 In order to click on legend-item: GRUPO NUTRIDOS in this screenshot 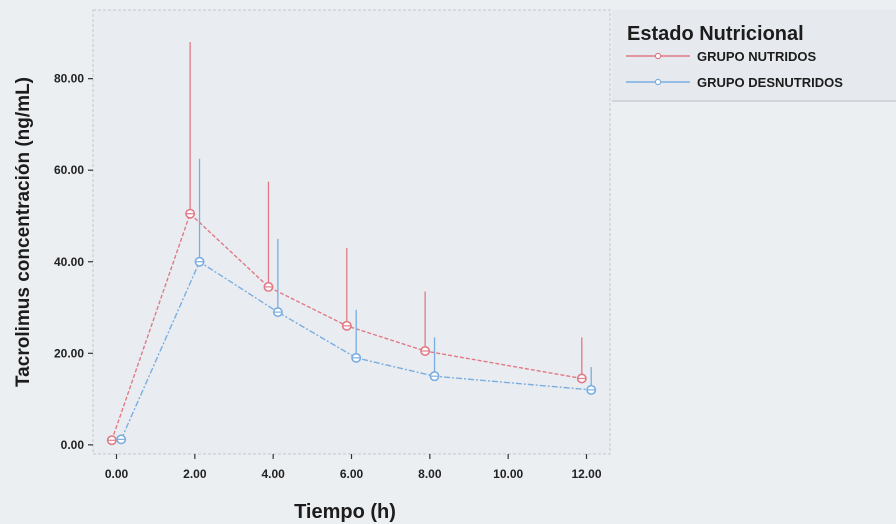, I will do `click(721, 56)`.